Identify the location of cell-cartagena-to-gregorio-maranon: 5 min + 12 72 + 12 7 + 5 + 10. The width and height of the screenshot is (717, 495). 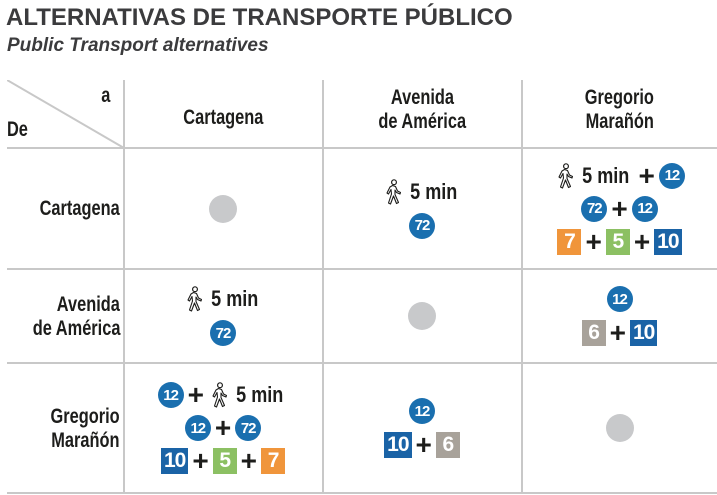
(619, 208).